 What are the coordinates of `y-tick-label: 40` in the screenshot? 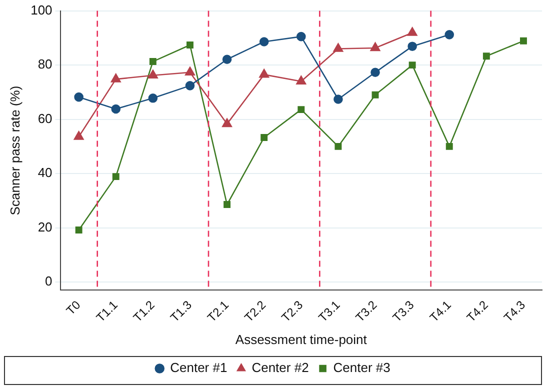 It's located at (45, 172).